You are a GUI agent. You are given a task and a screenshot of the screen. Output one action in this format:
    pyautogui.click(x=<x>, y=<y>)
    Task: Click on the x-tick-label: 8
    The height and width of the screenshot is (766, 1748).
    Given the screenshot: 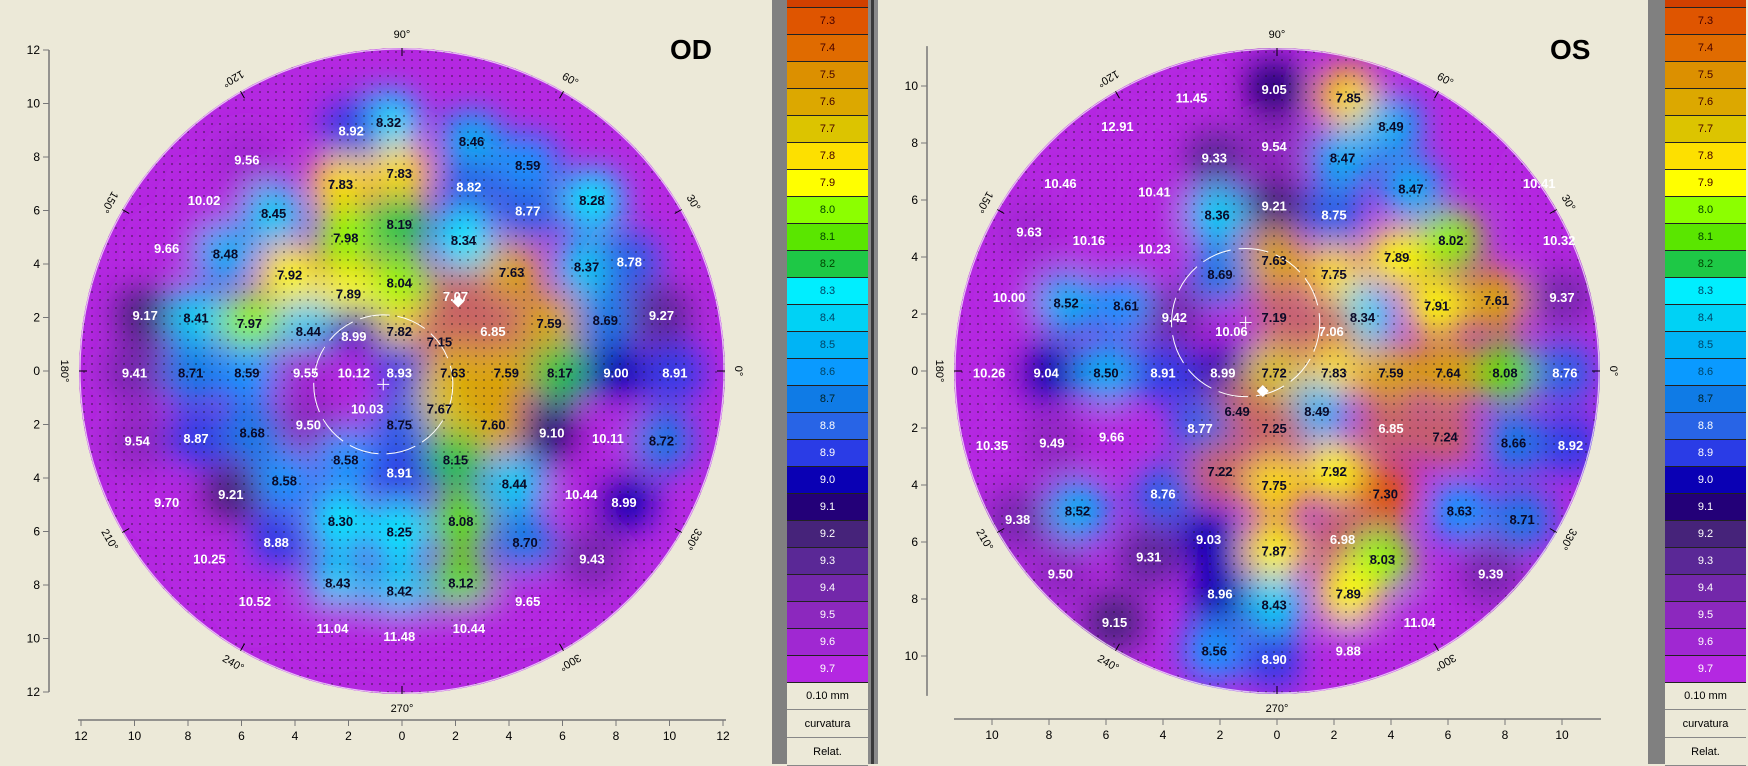 What is the action you would take?
    pyautogui.click(x=1049, y=735)
    